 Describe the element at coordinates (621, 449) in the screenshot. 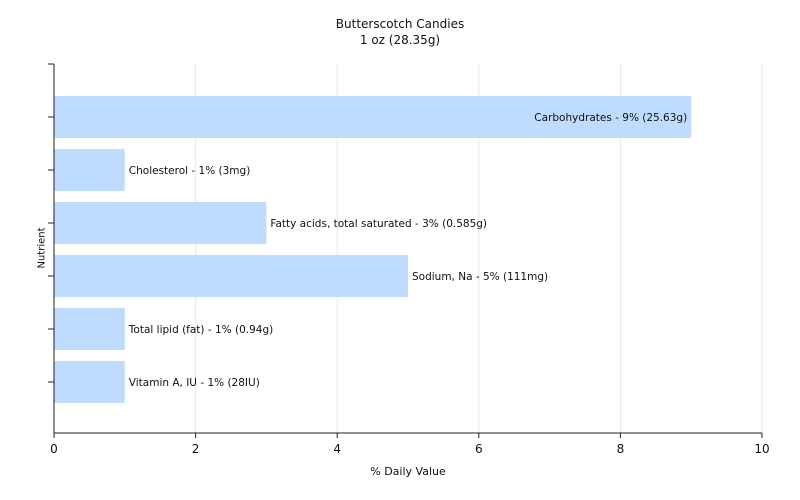

I see `x-tick-label: 8` at that location.